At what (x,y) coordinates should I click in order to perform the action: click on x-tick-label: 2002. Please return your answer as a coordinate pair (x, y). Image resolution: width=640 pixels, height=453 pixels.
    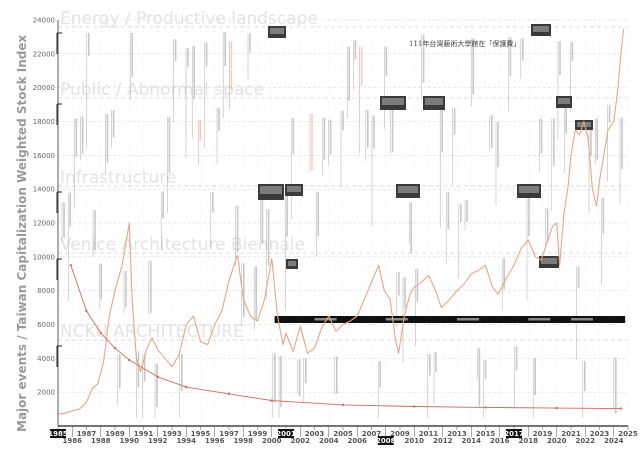
    Looking at the image, I should click on (301, 441).